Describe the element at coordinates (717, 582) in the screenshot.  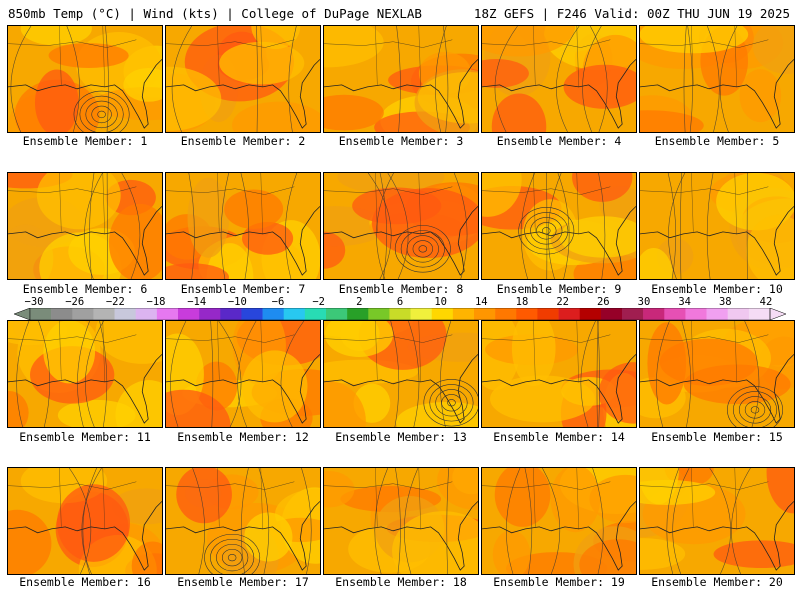
I see `ensemble-member-label: Ensemble Member: 20` at that location.